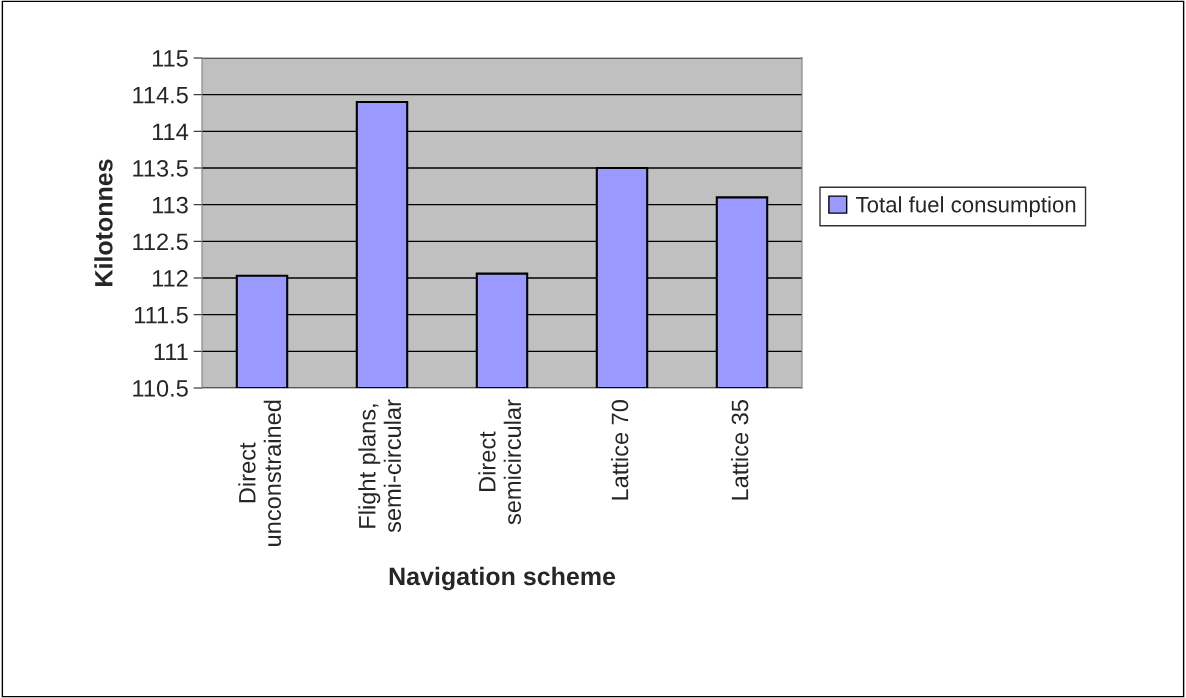  Describe the element at coordinates (171, 351) in the screenshot. I see `y-tick-label: 111` at that location.